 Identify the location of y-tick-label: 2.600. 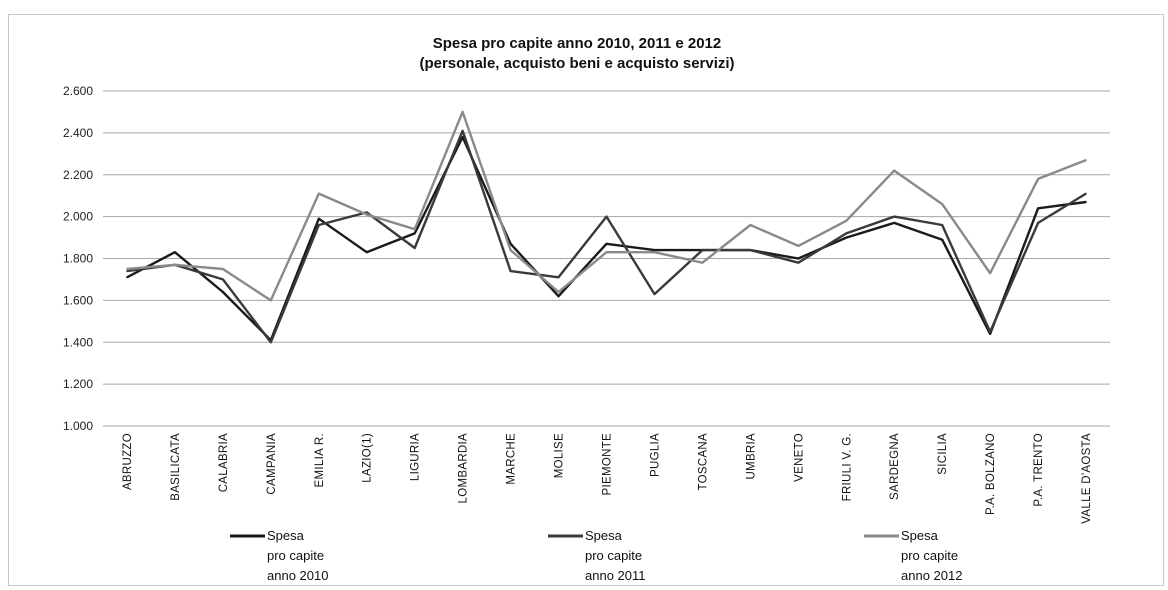
(78, 91).